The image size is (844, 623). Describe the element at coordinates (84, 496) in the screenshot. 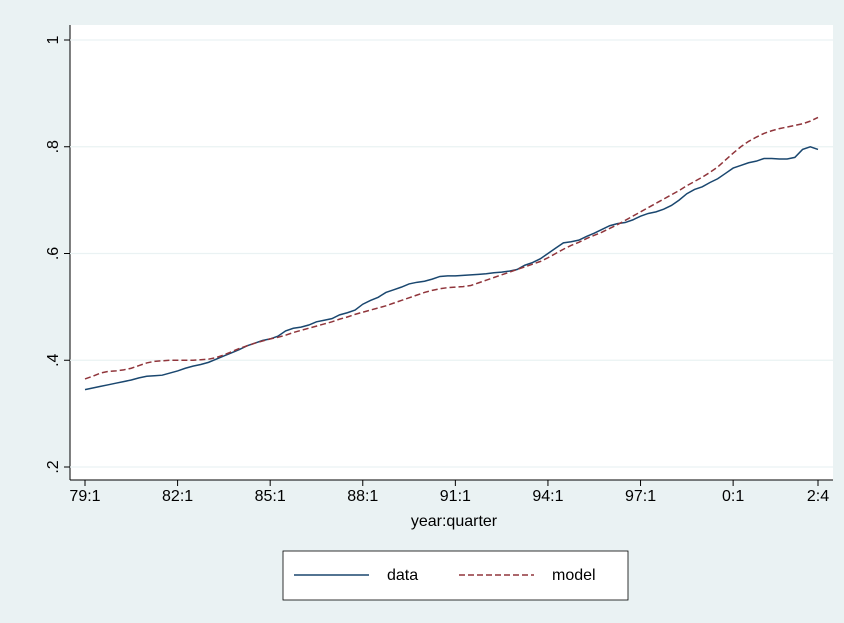

I see `x-tick-label: 79:1` at that location.